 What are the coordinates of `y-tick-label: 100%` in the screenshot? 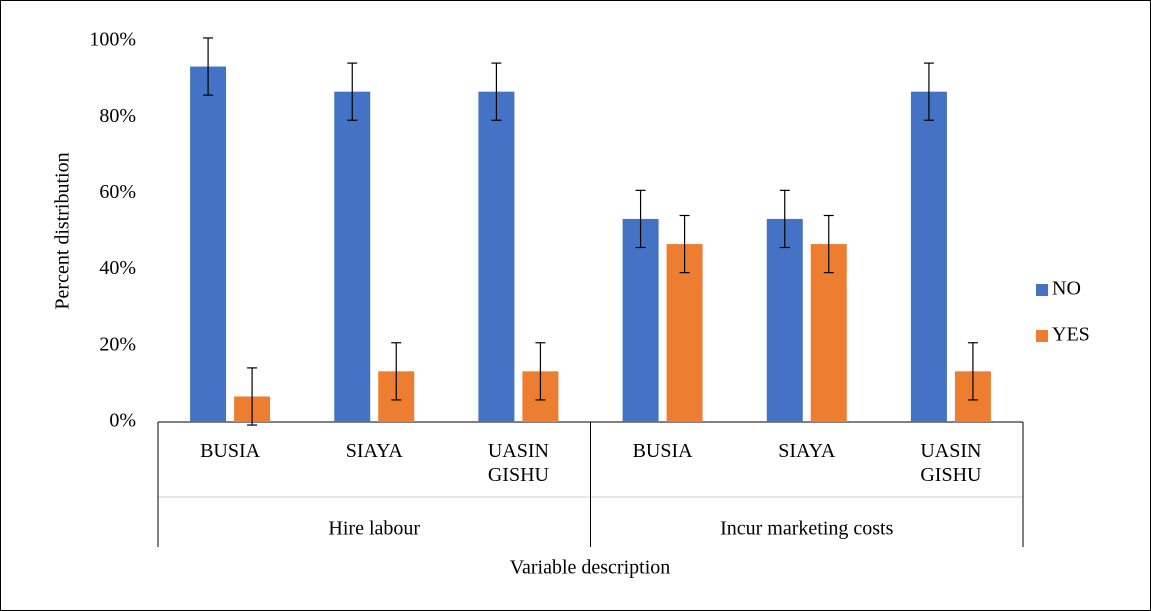 It's located at (112, 40).